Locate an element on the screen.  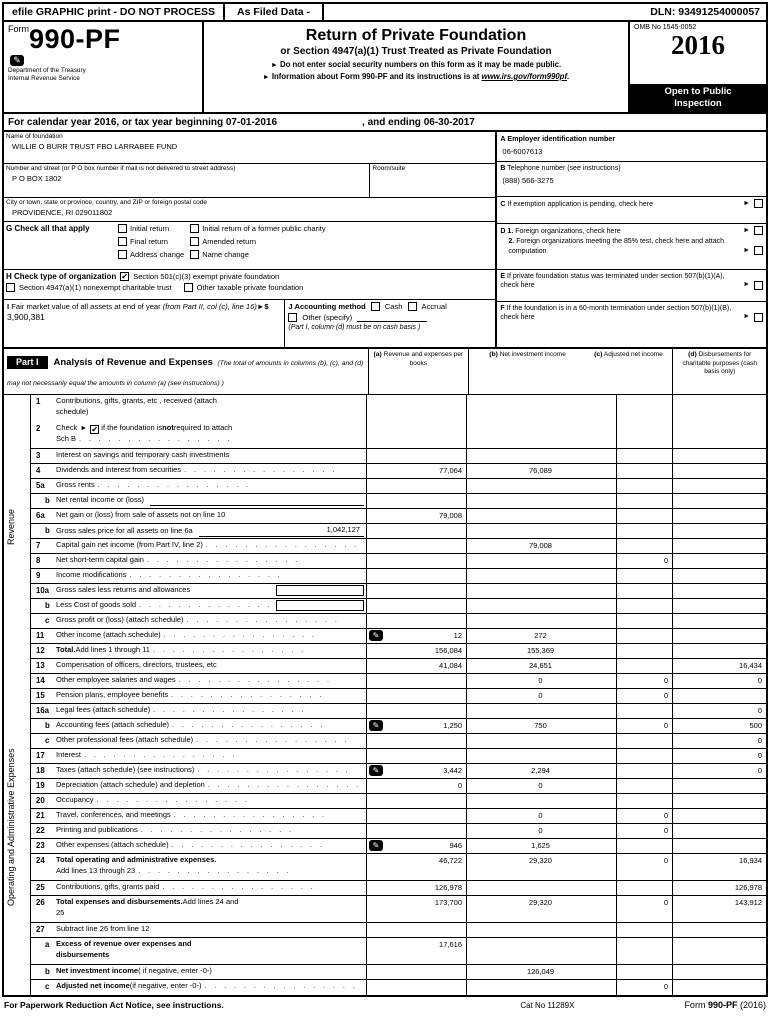
amount-cell-c: 0 is located at coordinates (644, 987).